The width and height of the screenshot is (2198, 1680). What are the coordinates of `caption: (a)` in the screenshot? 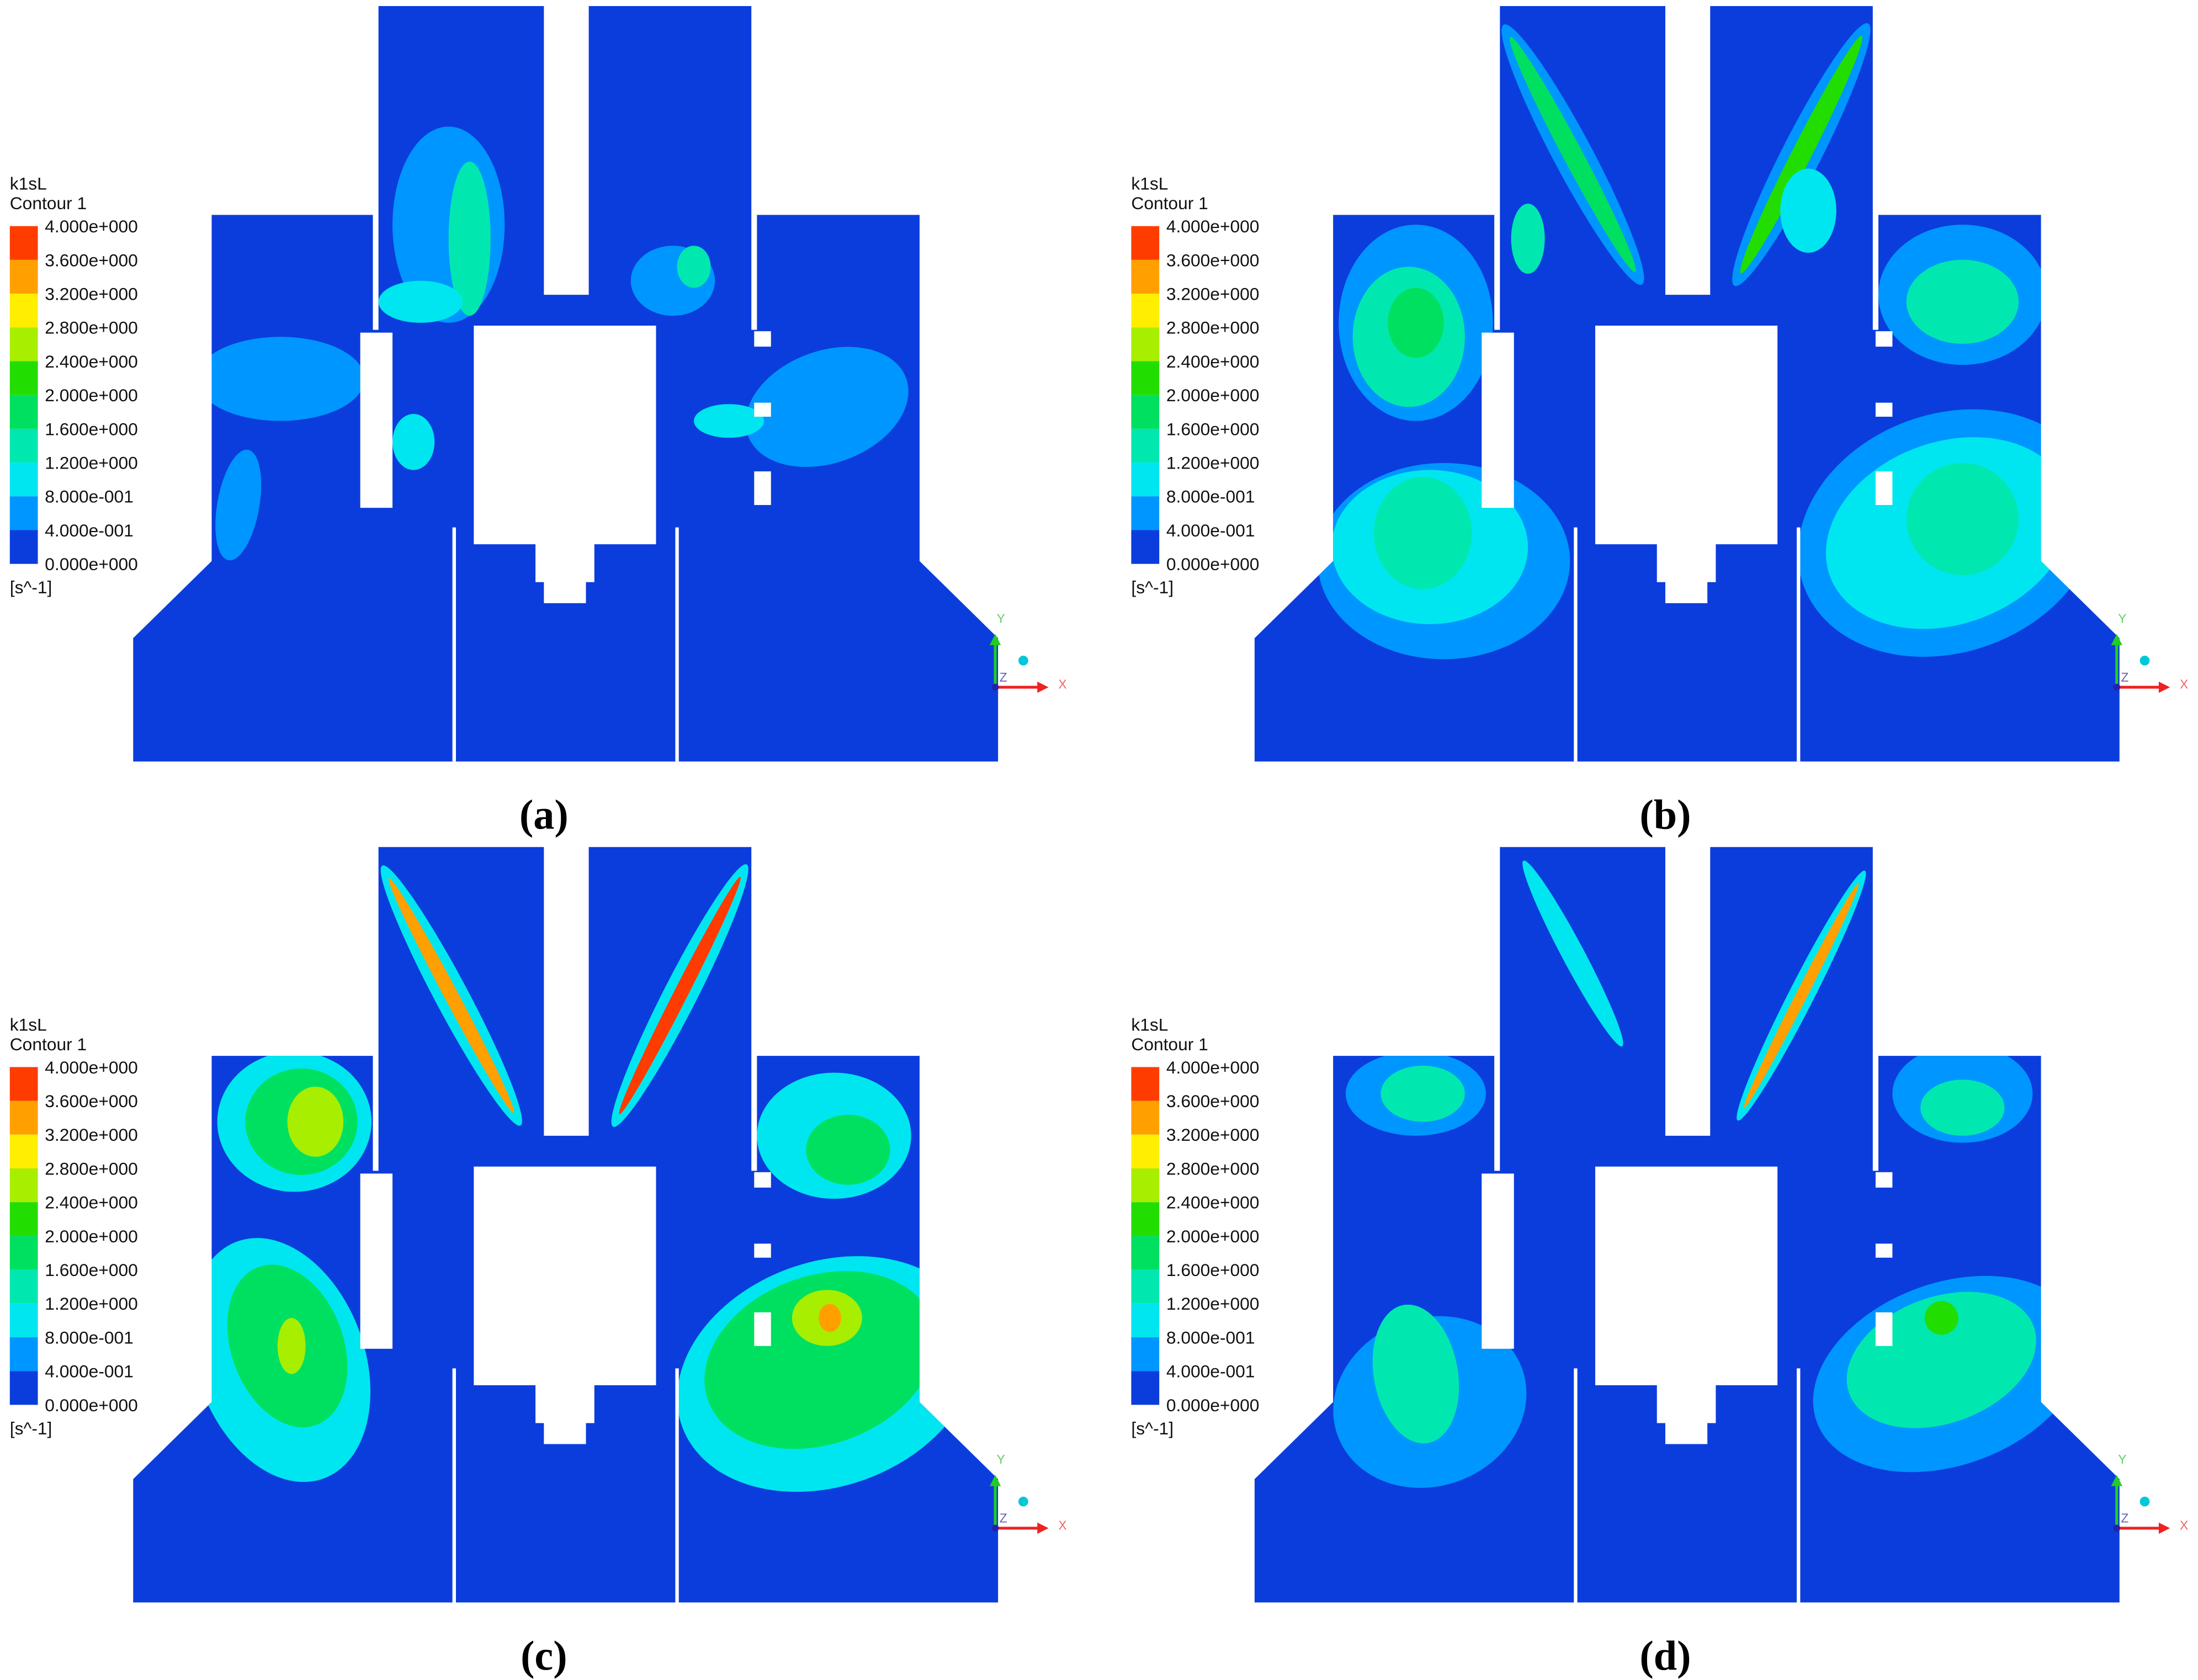 It's located at (544, 815).